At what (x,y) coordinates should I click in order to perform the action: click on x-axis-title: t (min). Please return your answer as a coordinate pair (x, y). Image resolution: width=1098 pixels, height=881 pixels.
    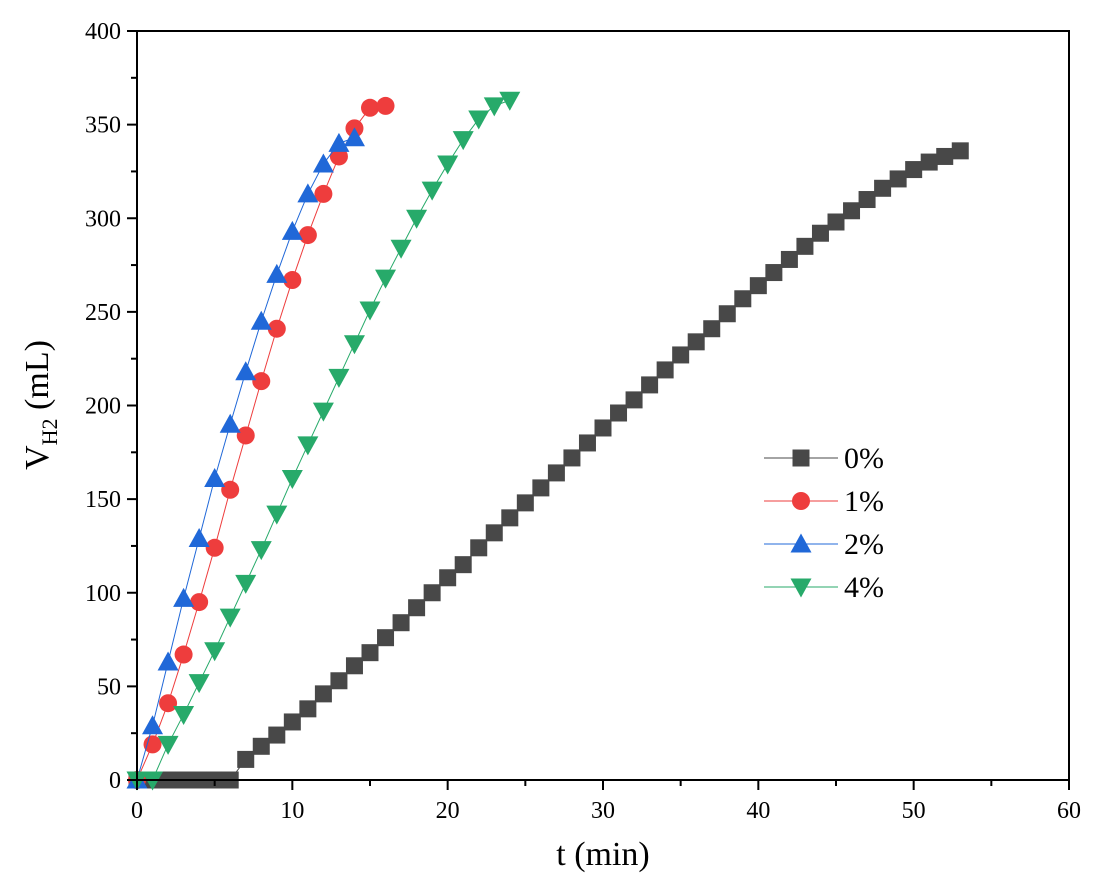
    Looking at the image, I should click on (602, 854).